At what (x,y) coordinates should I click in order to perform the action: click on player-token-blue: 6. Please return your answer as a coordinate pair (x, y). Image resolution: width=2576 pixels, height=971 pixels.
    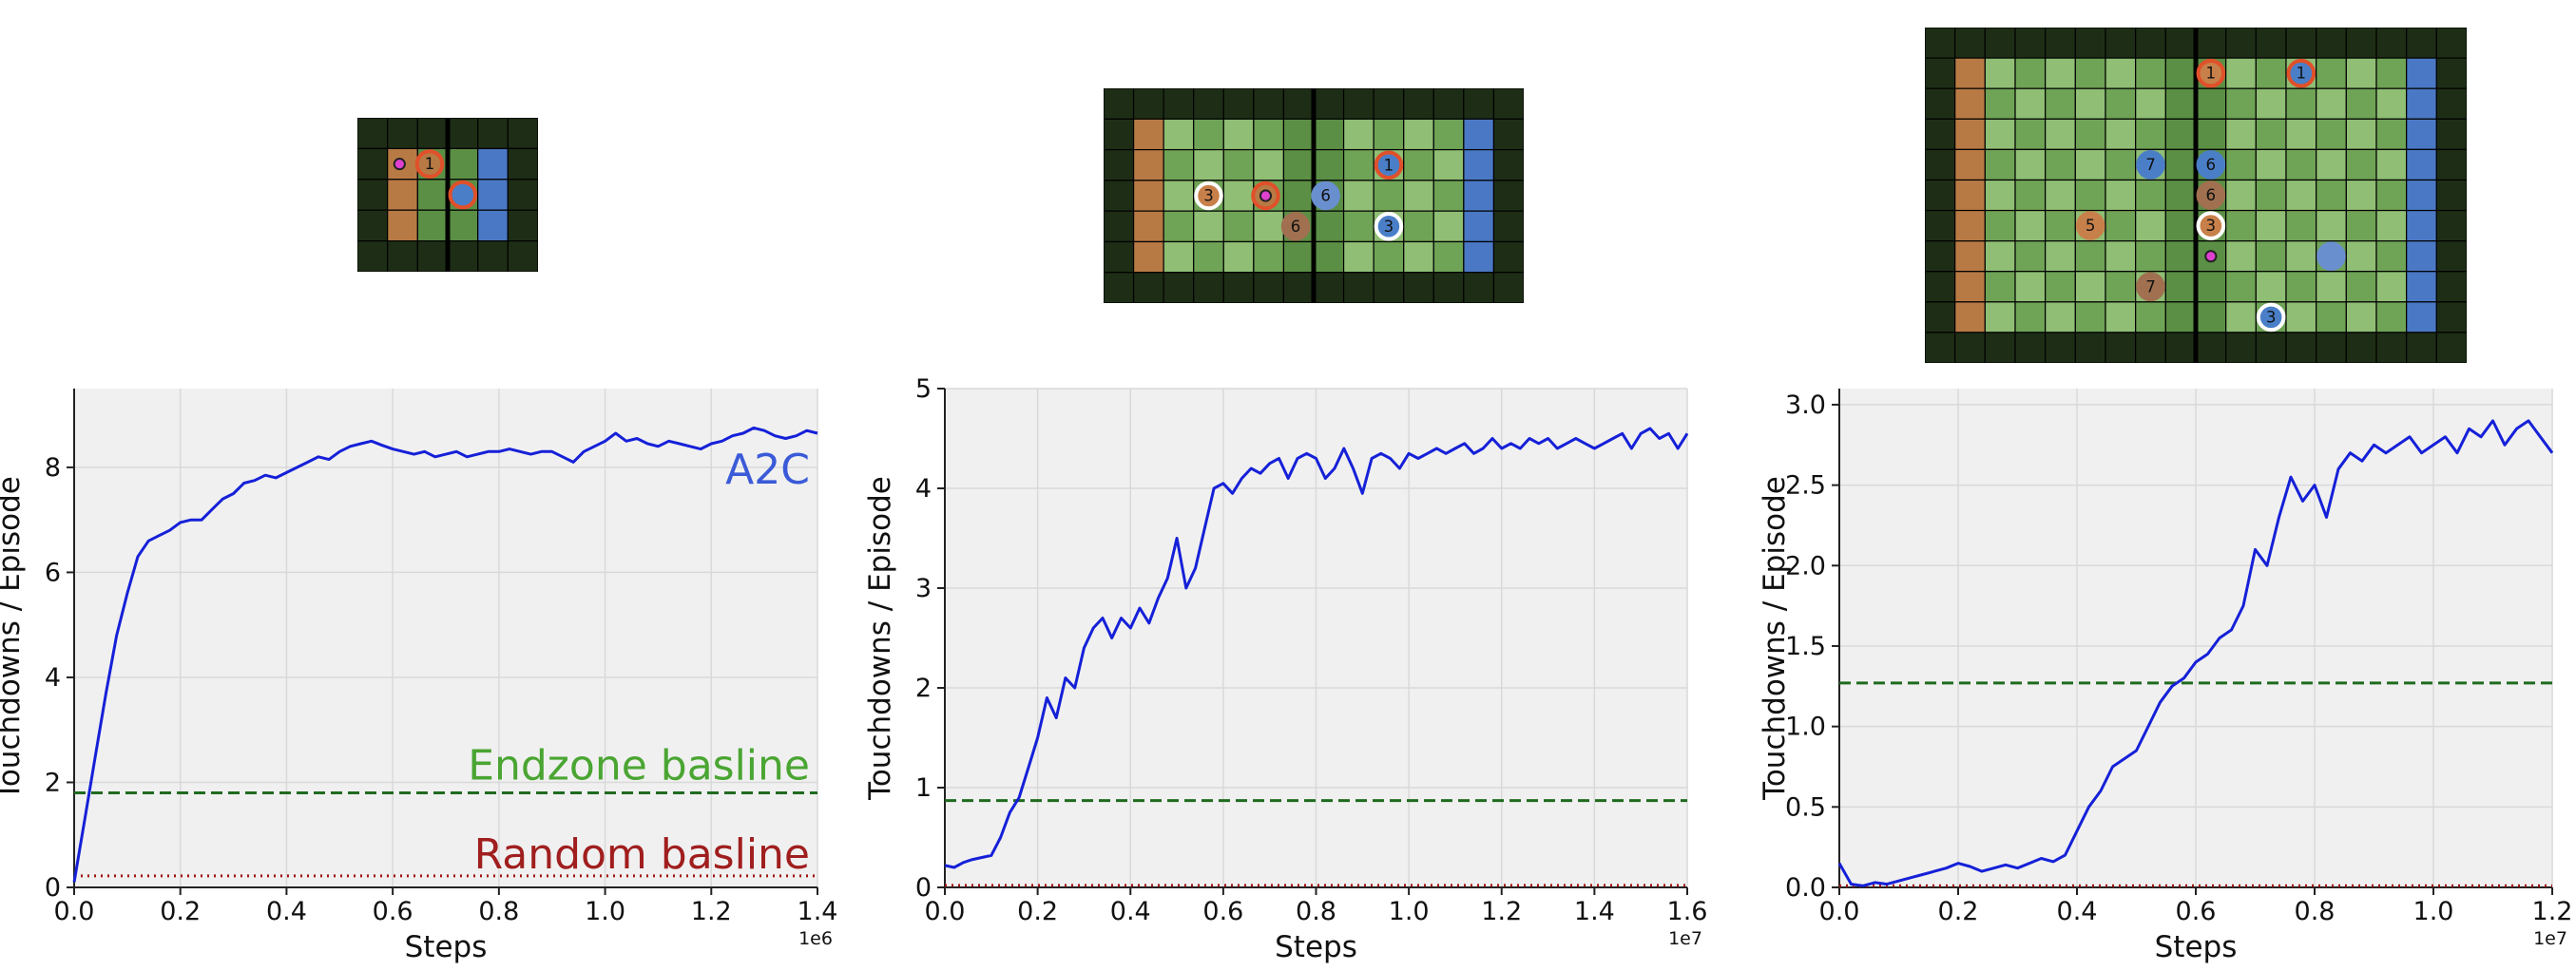
    Looking at the image, I should click on (1325, 196).